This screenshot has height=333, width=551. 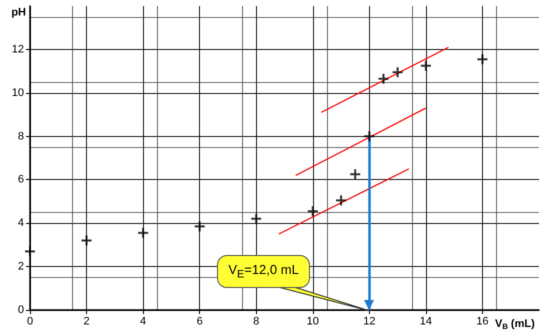 What do you see at coordinates (21, 180) in the screenshot?
I see `y-tick-label: 6` at bounding box center [21, 180].